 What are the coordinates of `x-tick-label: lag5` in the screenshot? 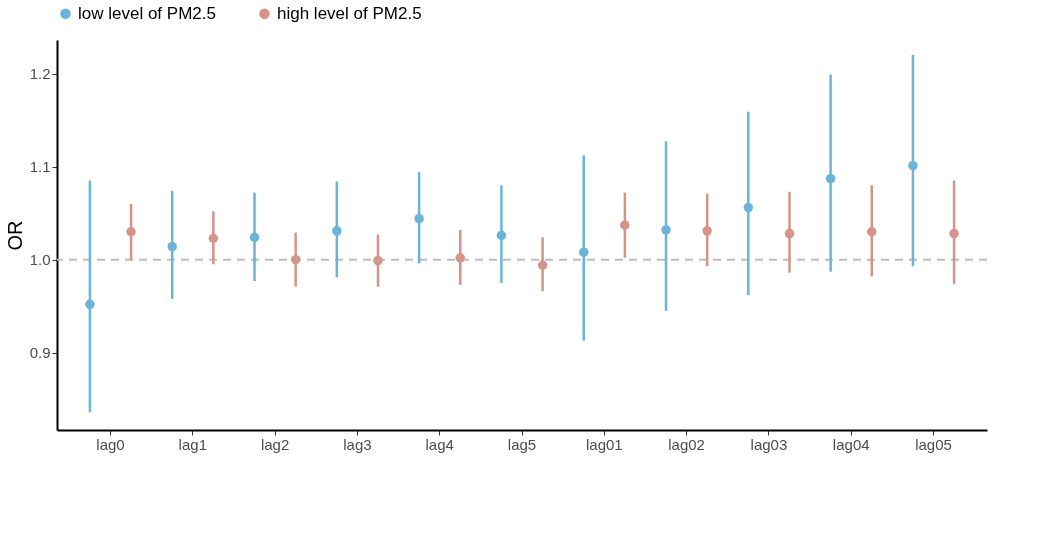 It's located at (522, 444).